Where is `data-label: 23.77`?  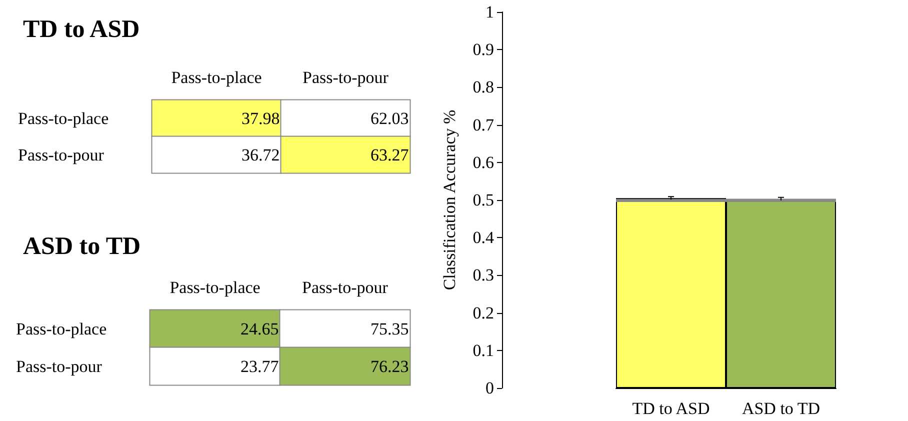
data-label: 23.77 is located at coordinates (260, 366).